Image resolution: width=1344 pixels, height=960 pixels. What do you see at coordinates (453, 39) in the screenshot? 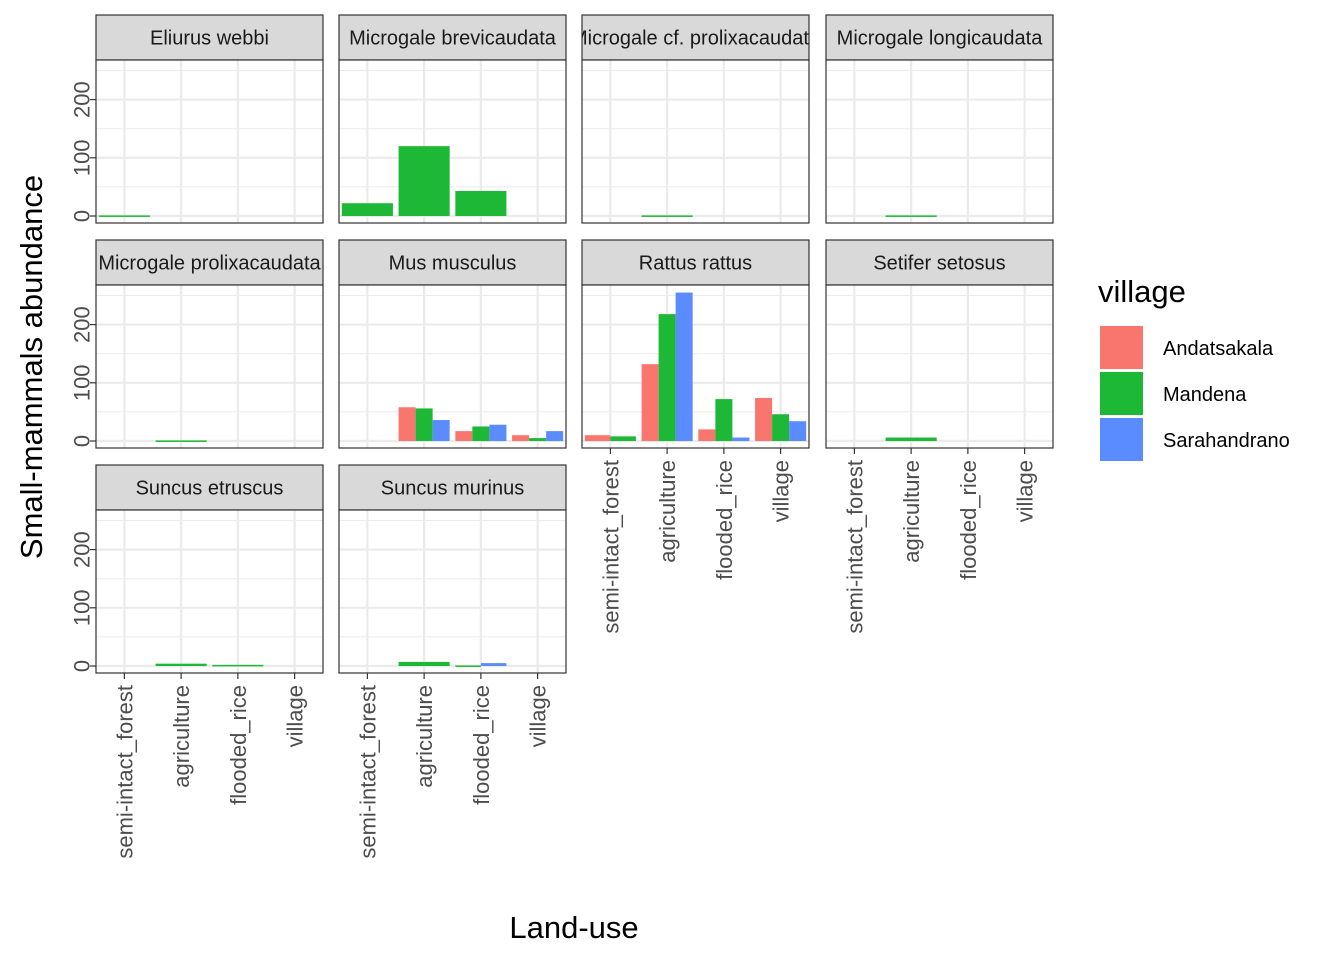
I see `facet-title: Microgale brevicaudata` at bounding box center [453, 39].